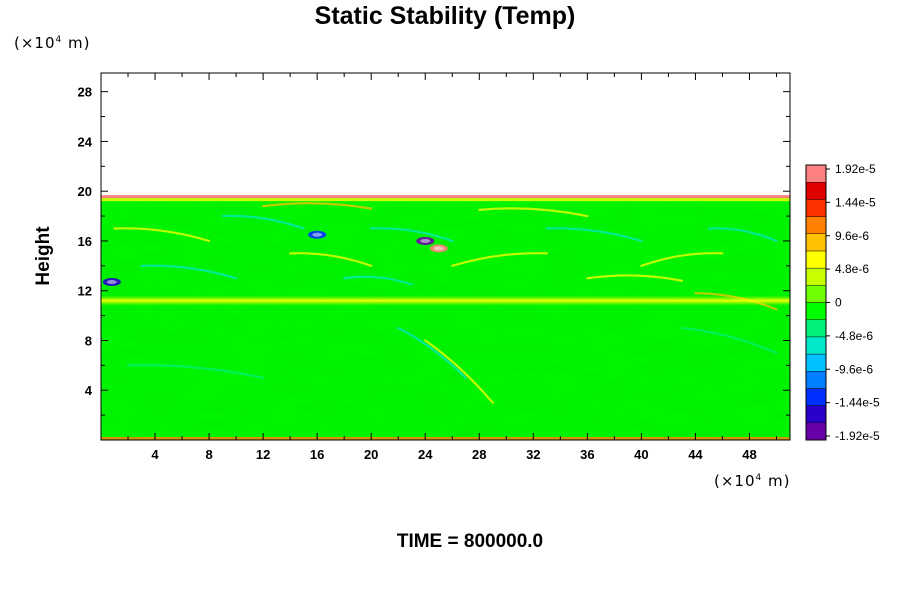 This screenshot has height=600, width=900. I want to click on x-tick-label: 44, so click(695, 454).